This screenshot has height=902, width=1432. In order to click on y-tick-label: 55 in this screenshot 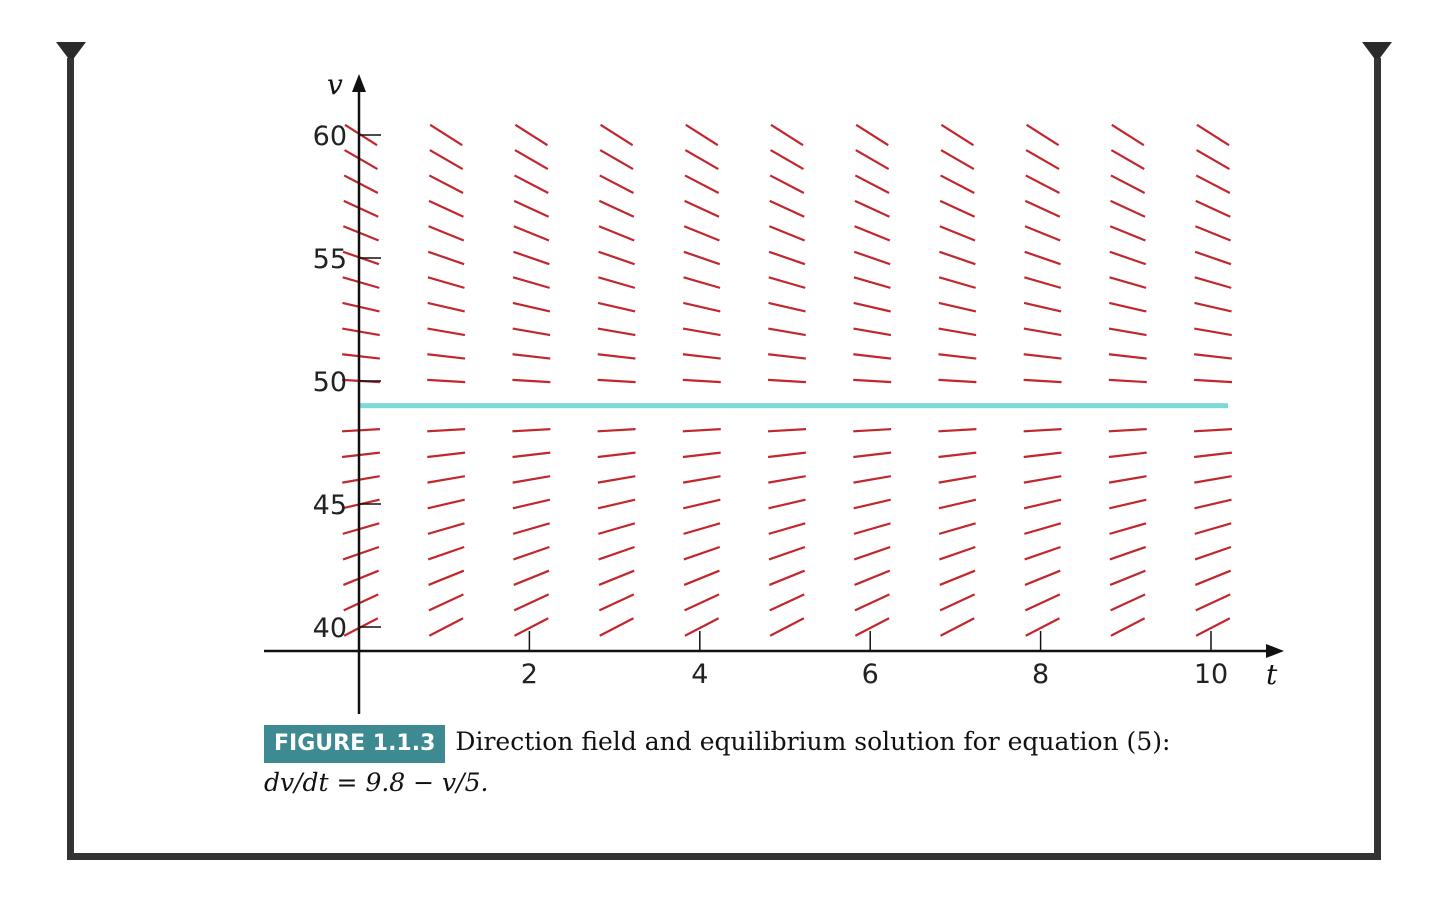, I will do `click(330, 259)`.